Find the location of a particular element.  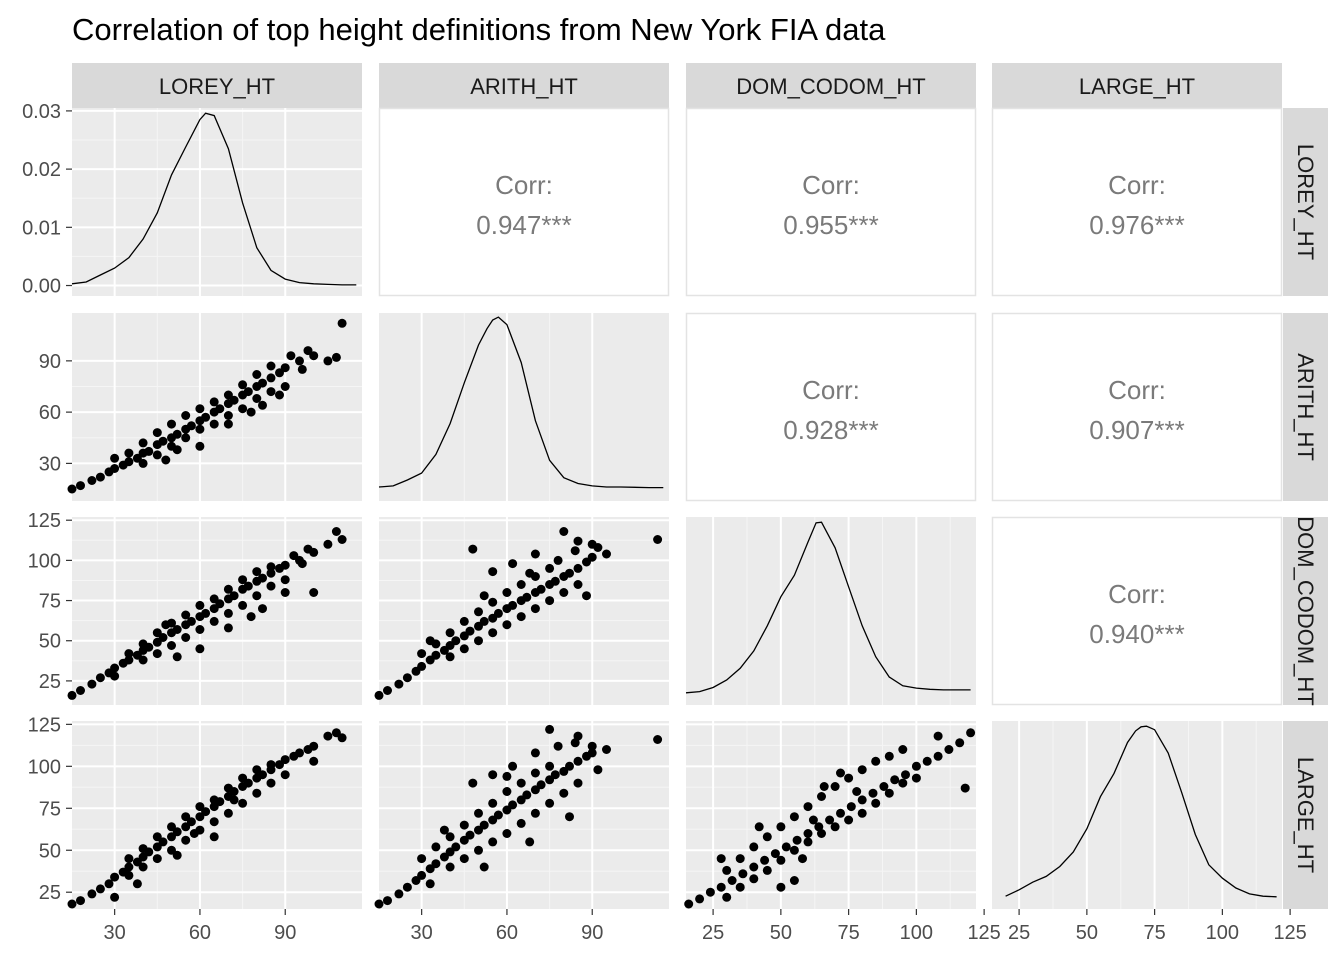

y-tick-label: 125 is located at coordinates (44, 725).